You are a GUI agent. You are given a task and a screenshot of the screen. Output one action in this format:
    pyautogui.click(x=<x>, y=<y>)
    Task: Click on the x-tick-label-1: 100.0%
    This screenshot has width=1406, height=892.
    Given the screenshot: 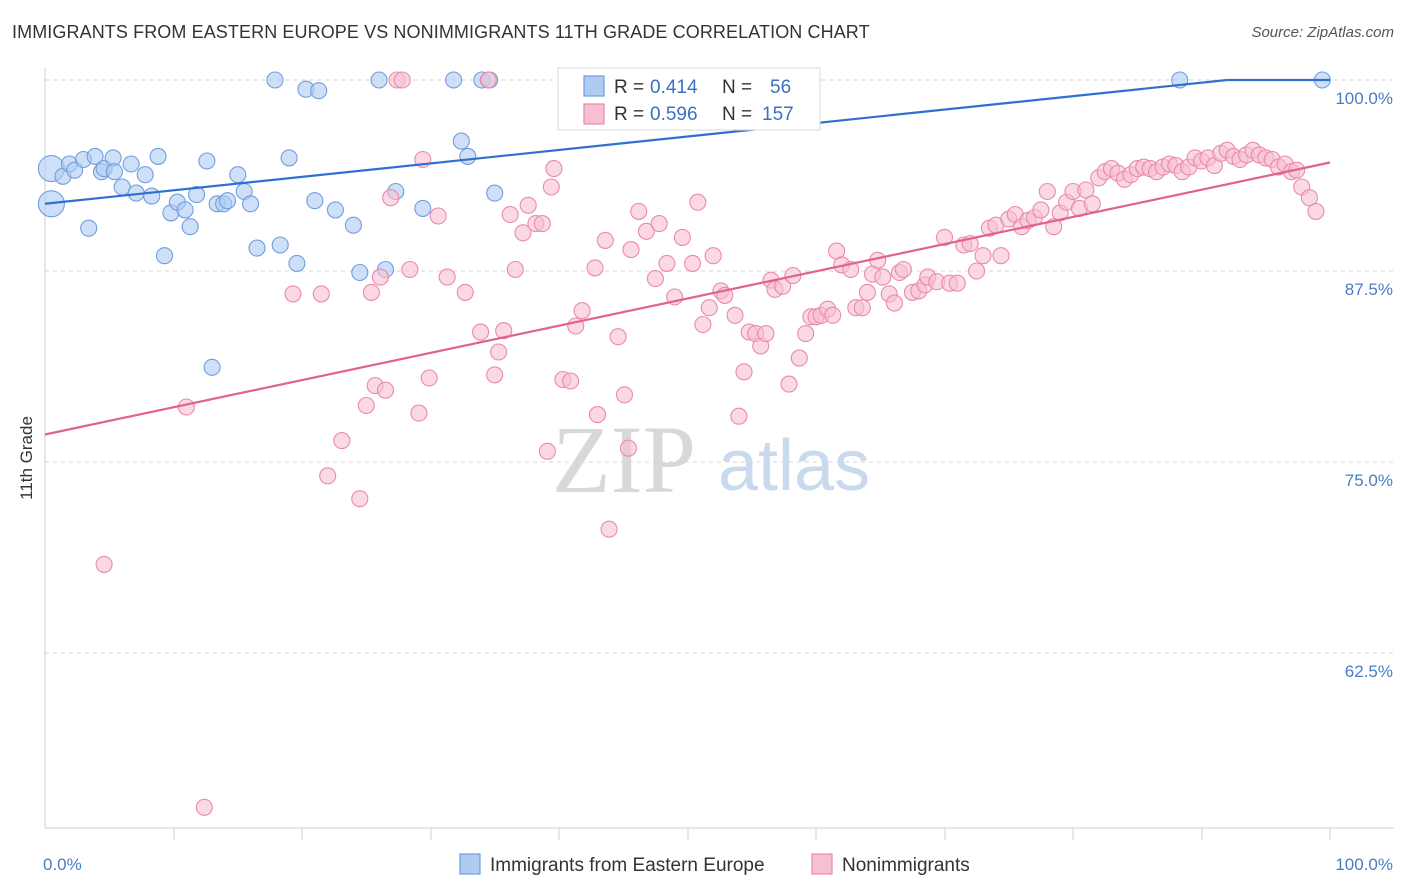 What is the action you would take?
    pyautogui.click(x=1364, y=864)
    